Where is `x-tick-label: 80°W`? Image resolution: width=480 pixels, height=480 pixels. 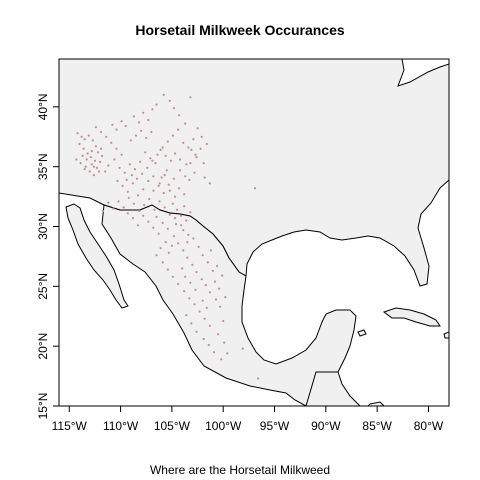
x-tick-label: 80°W is located at coordinates (429, 426).